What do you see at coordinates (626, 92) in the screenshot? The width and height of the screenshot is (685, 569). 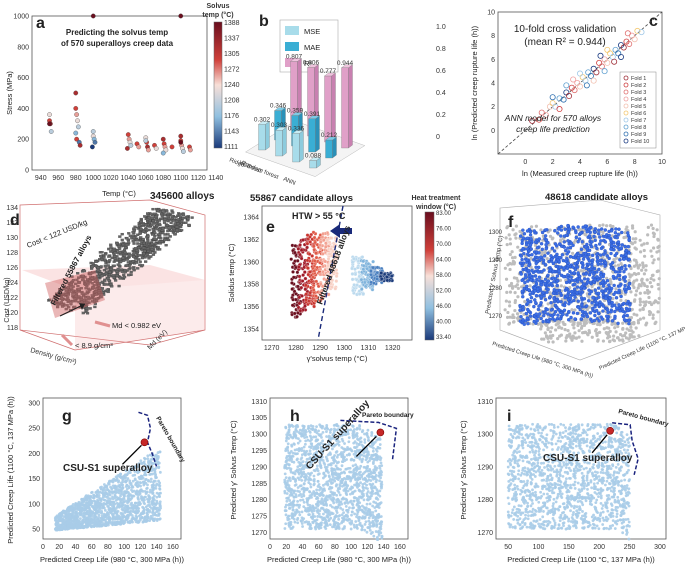 I see `panel-c-legend-marker` at bounding box center [626, 92].